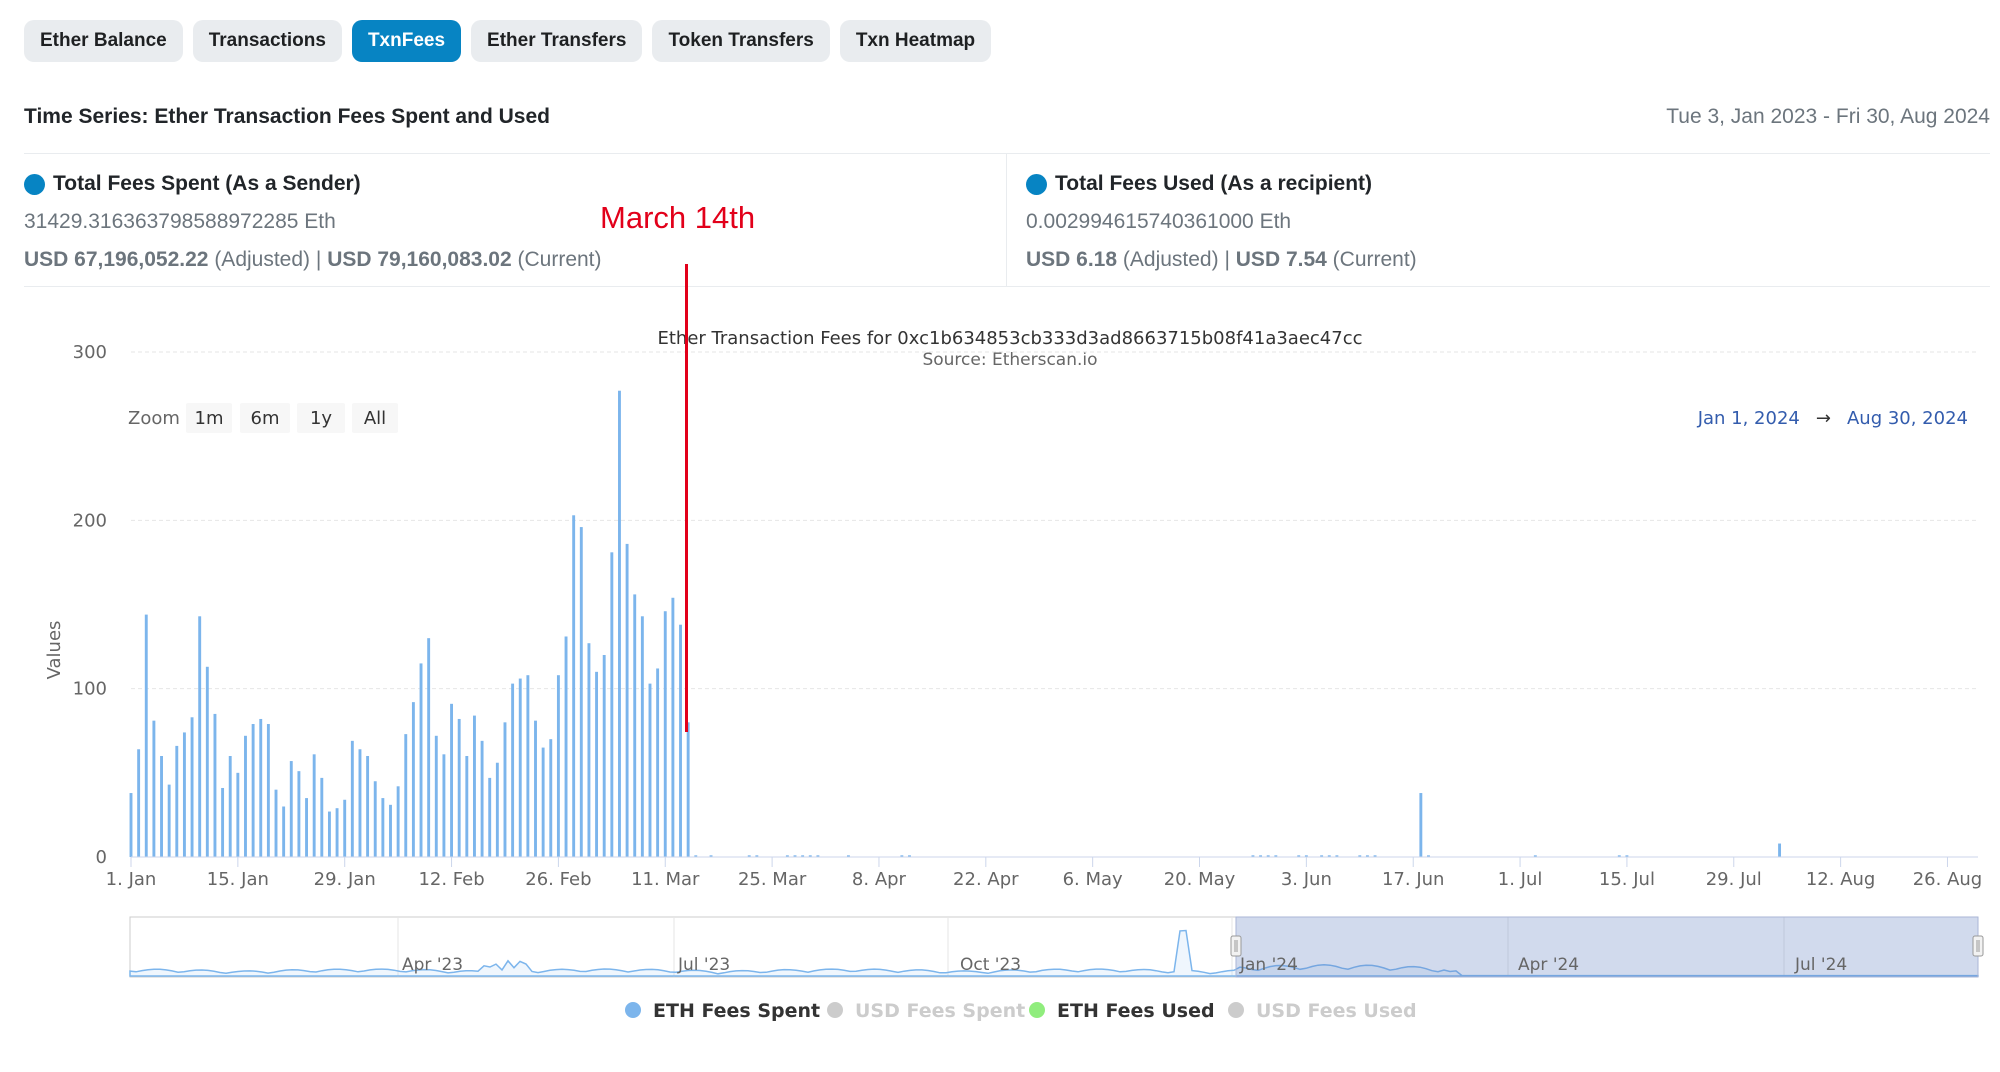 The image size is (2000, 1072). I want to click on legend-label: USD Fees Used, so click(1336, 1011).